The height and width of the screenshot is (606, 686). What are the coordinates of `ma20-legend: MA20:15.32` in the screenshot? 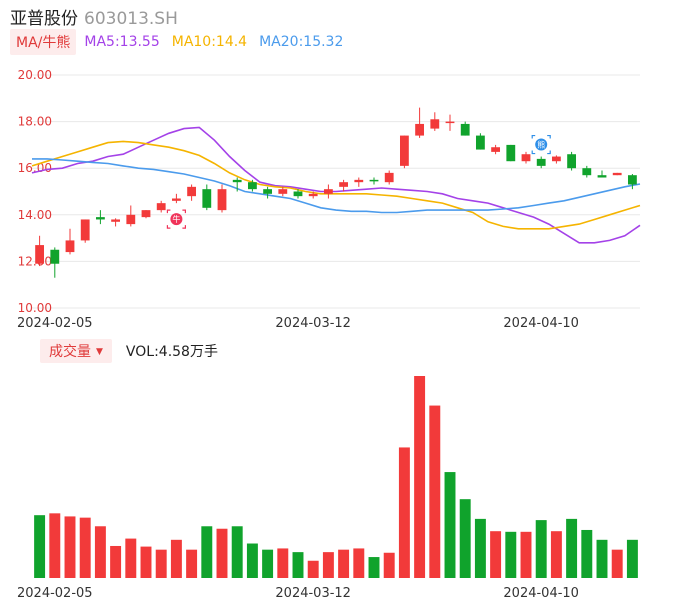 It's located at (301, 42).